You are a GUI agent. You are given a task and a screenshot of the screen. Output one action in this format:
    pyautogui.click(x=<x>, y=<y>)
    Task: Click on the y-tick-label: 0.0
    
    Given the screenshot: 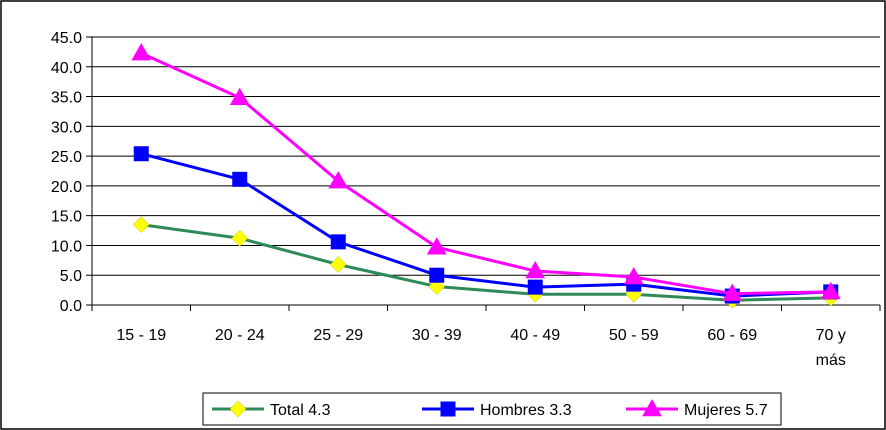 What is the action you would take?
    pyautogui.click(x=71, y=306)
    